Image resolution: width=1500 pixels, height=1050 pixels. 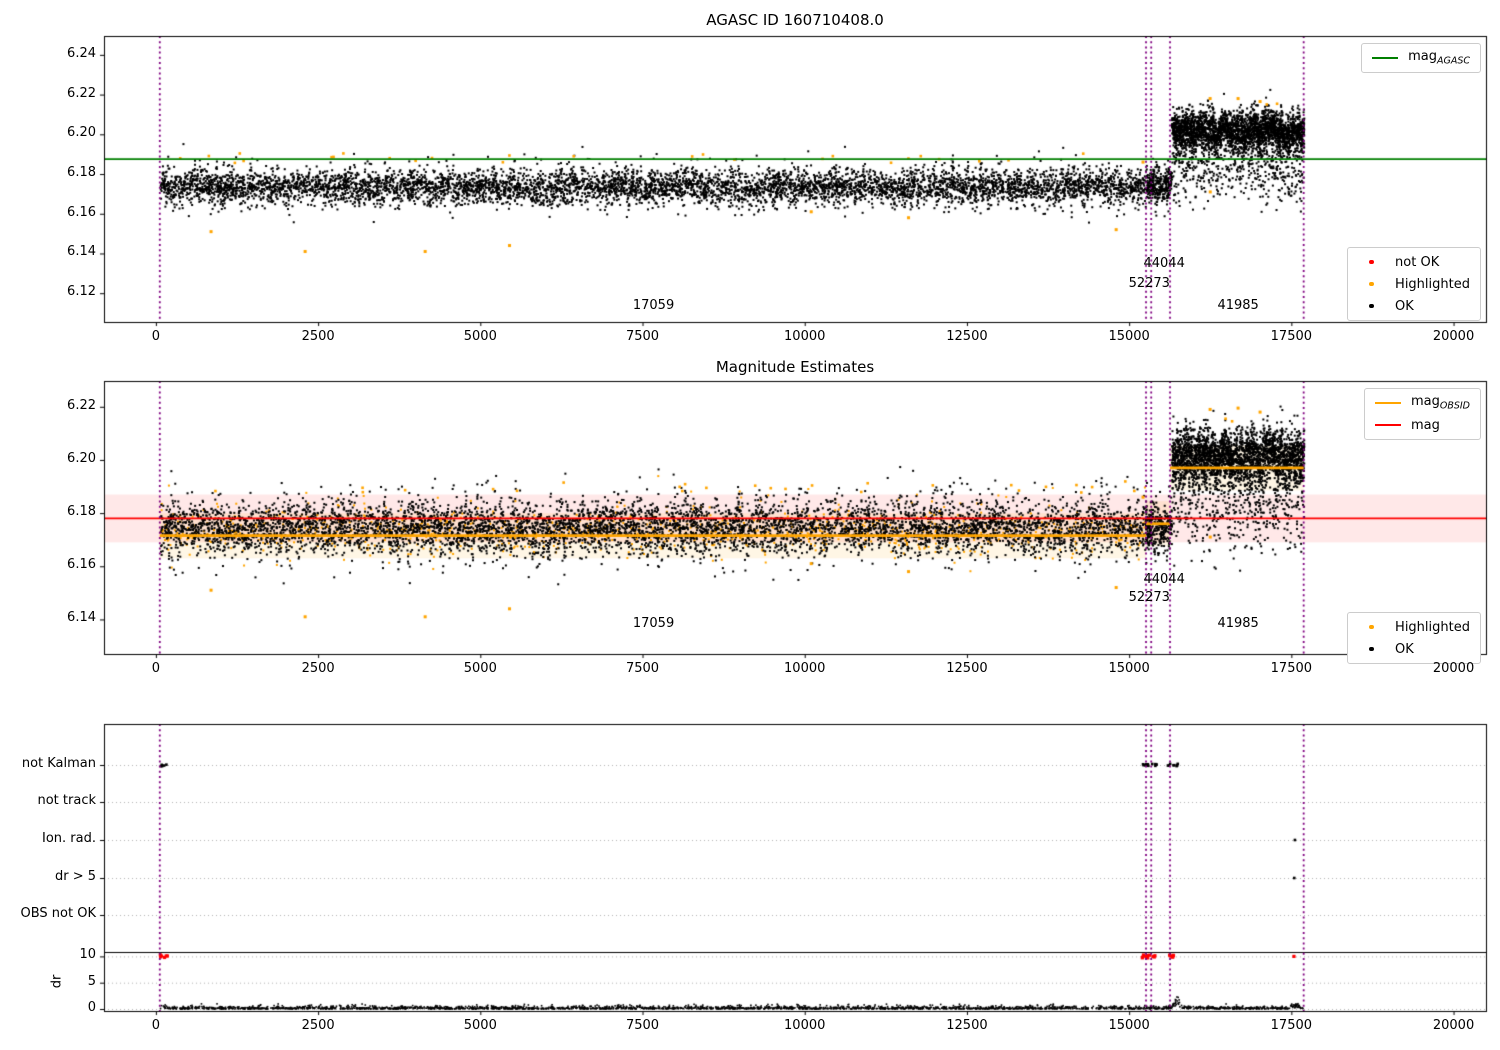 What do you see at coordinates (91, 981) in the screenshot?
I see `dr-tick-label: 5` at bounding box center [91, 981].